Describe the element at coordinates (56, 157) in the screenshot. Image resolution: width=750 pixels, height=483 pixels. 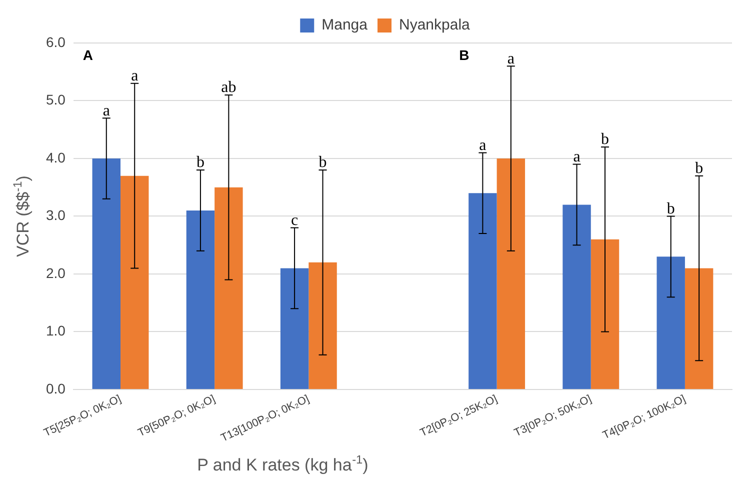
I see `y-tick-label: 4.0` at that location.